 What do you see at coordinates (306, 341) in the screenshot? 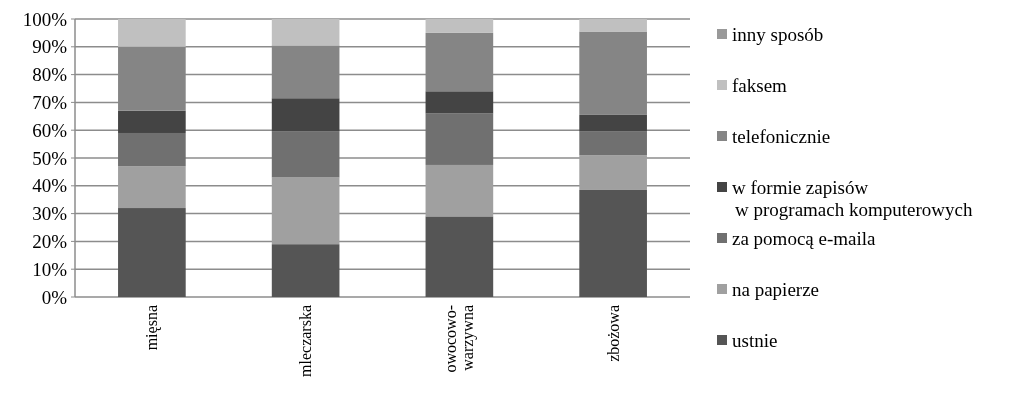
I see `x-tick-label: mleczarska` at bounding box center [306, 341].